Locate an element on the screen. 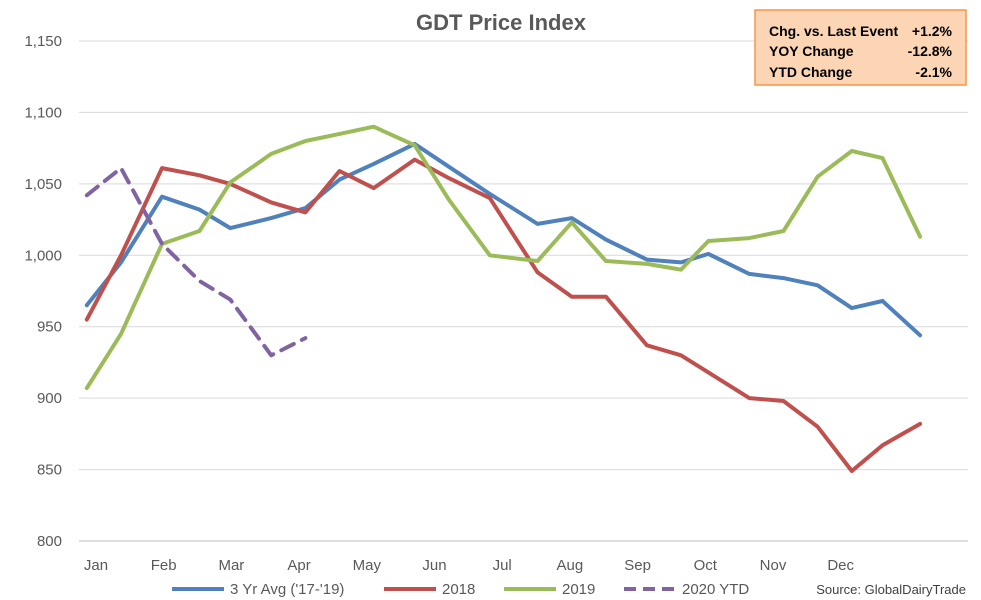 The width and height of the screenshot is (981, 600). x-tick-label: Sep is located at coordinates (637, 565).